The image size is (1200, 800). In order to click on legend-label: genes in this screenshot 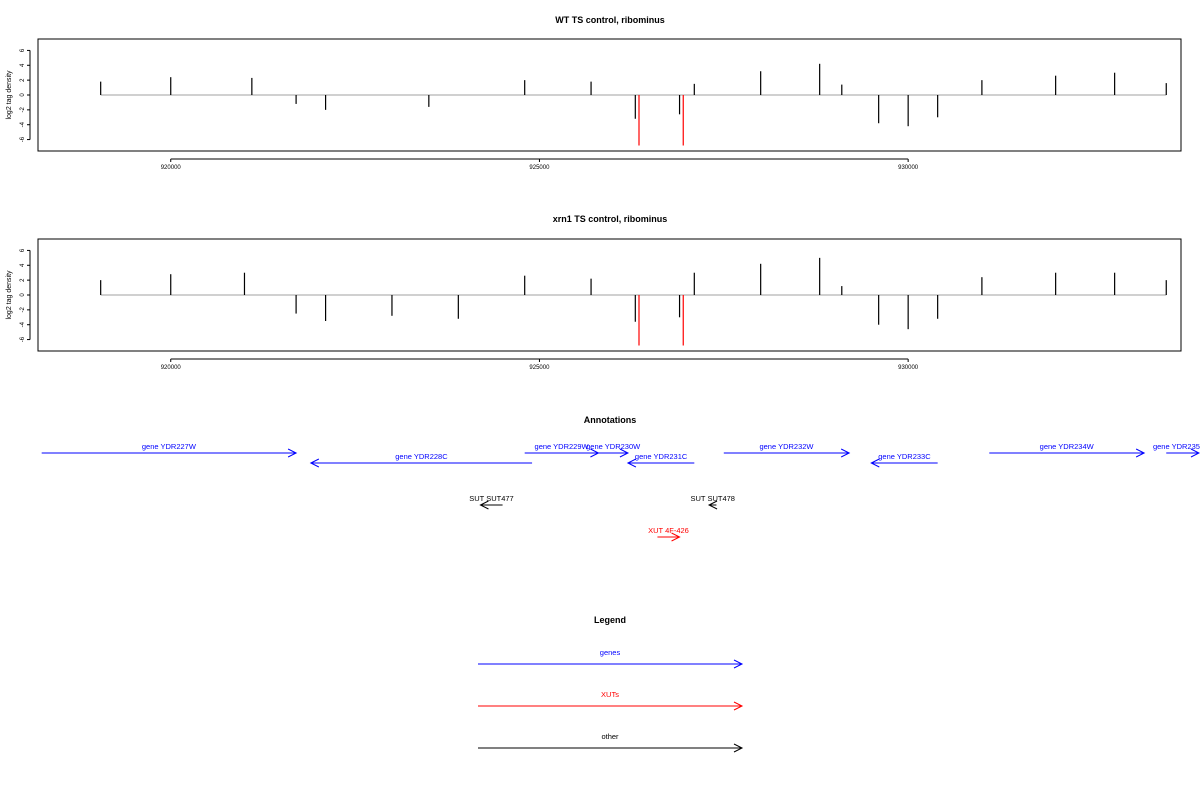, I will do `click(610, 652)`.